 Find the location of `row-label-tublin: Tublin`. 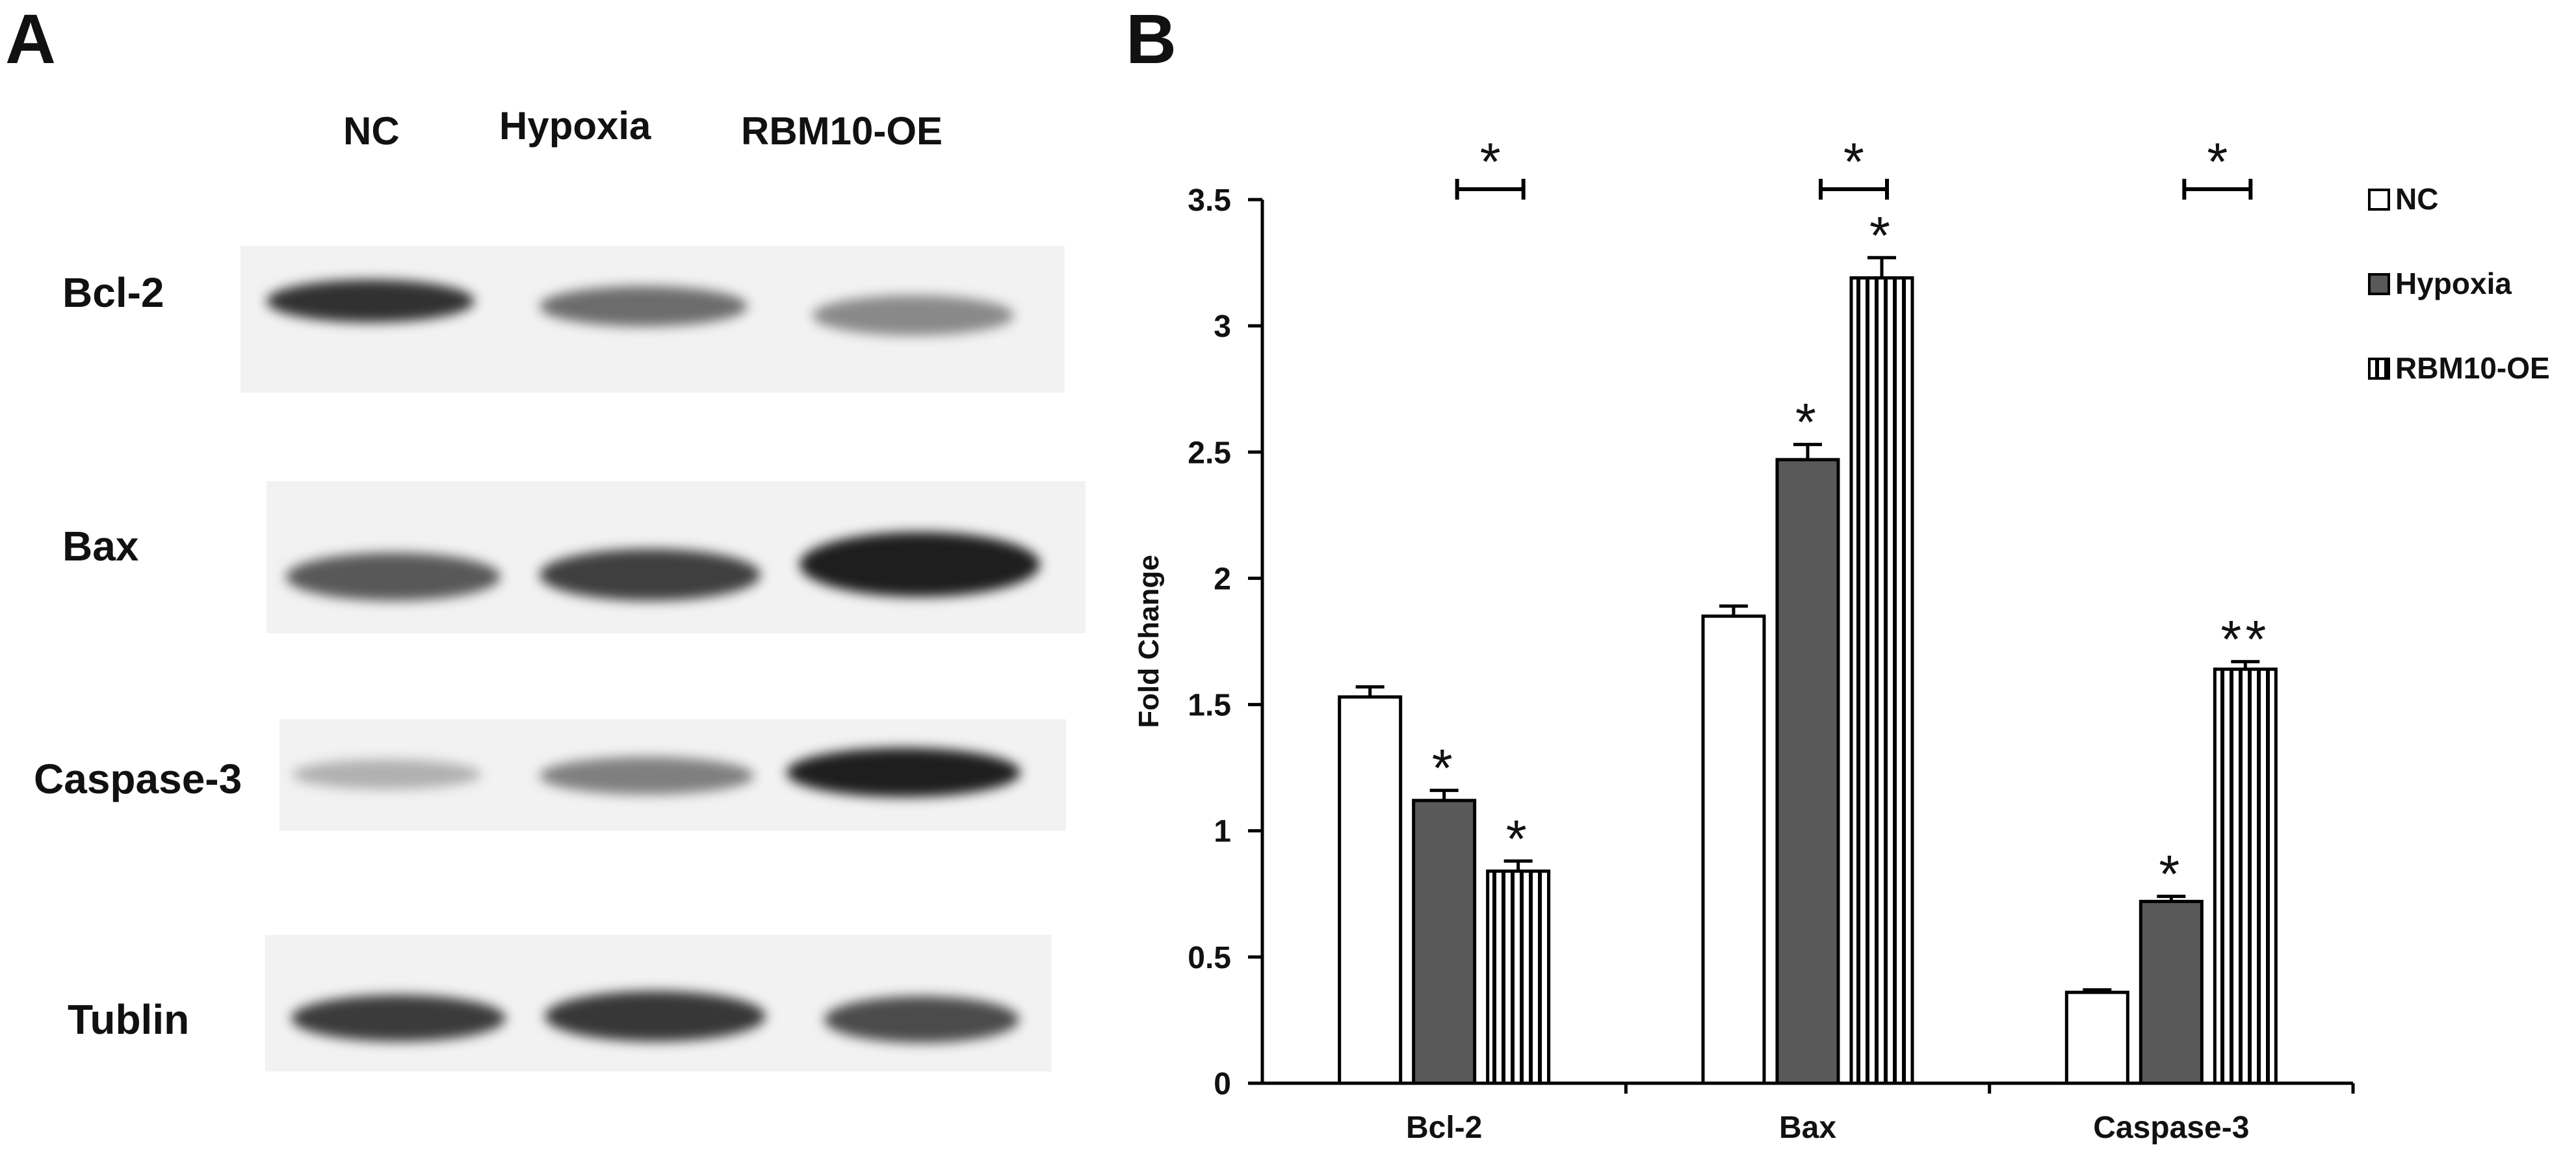

row-label-tublin: Tublin is located at coordinates (129, 1019).